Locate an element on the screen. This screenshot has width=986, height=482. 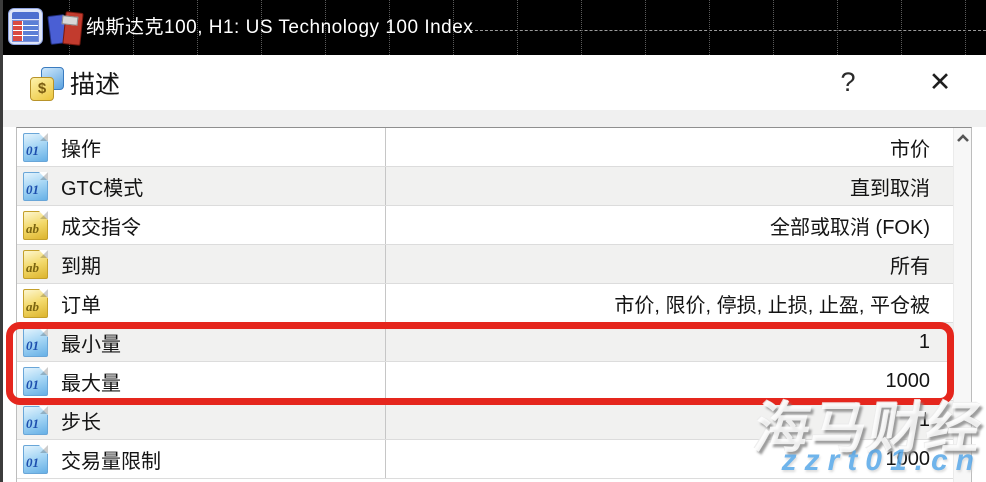
row-value: 全部或取消 (FOK) is located at coordinates (850, 227).